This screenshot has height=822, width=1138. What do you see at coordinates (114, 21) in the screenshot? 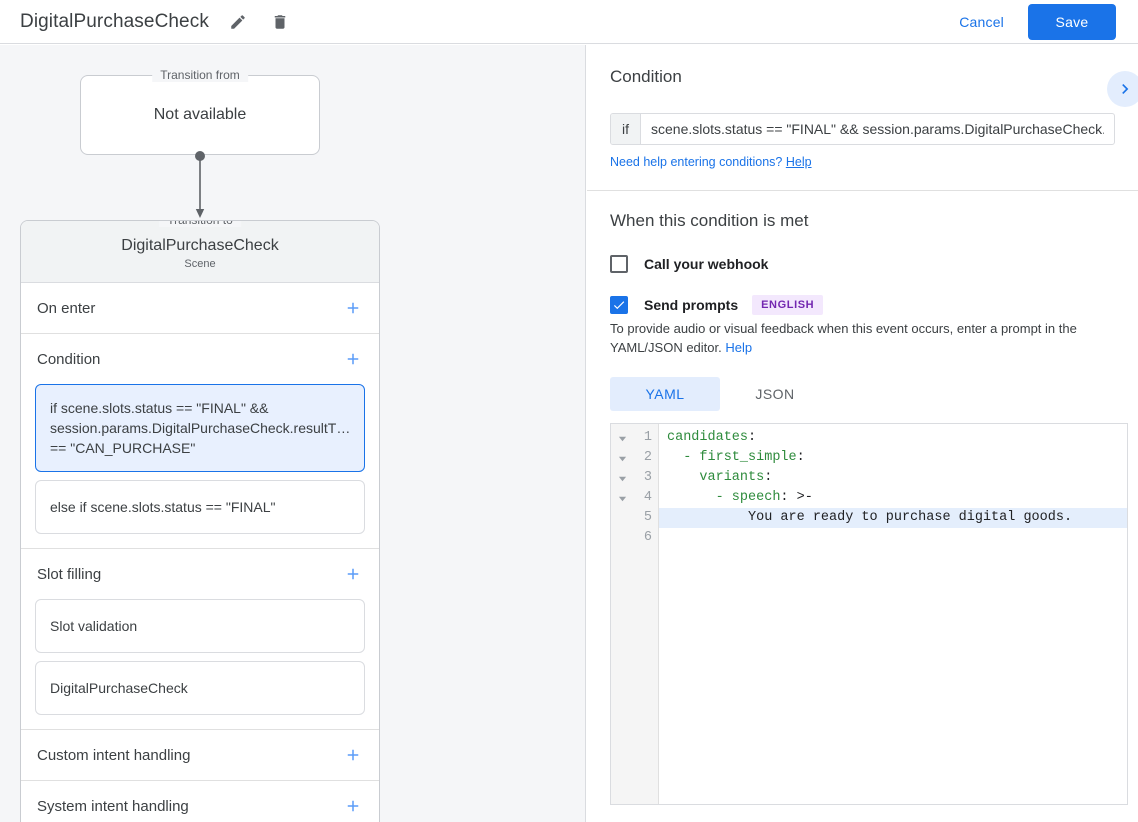
I see `page-title: DigitalPurchaseCheck` at bounding box center [114, 21].